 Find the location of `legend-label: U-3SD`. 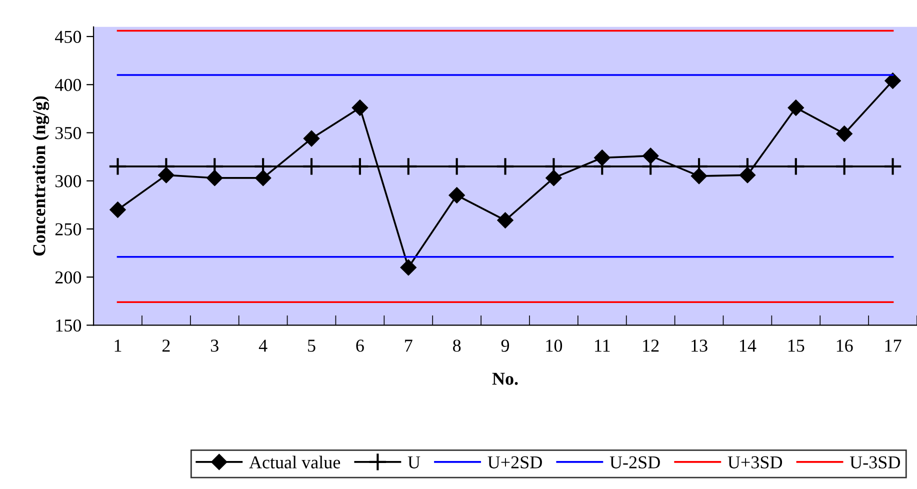

legend-label: U-3SD is located at coordinates (875, 462).